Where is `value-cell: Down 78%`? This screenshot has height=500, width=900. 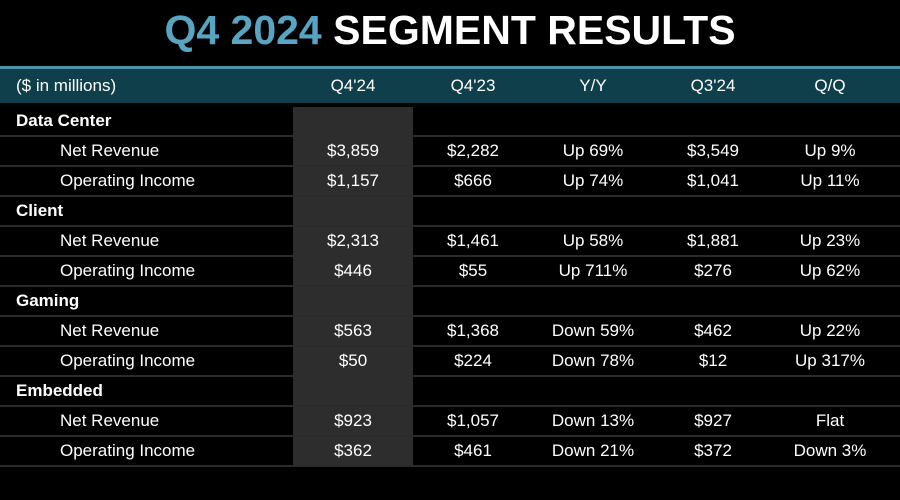
value-cell: Down 78% is located at coordinates (593, 360).